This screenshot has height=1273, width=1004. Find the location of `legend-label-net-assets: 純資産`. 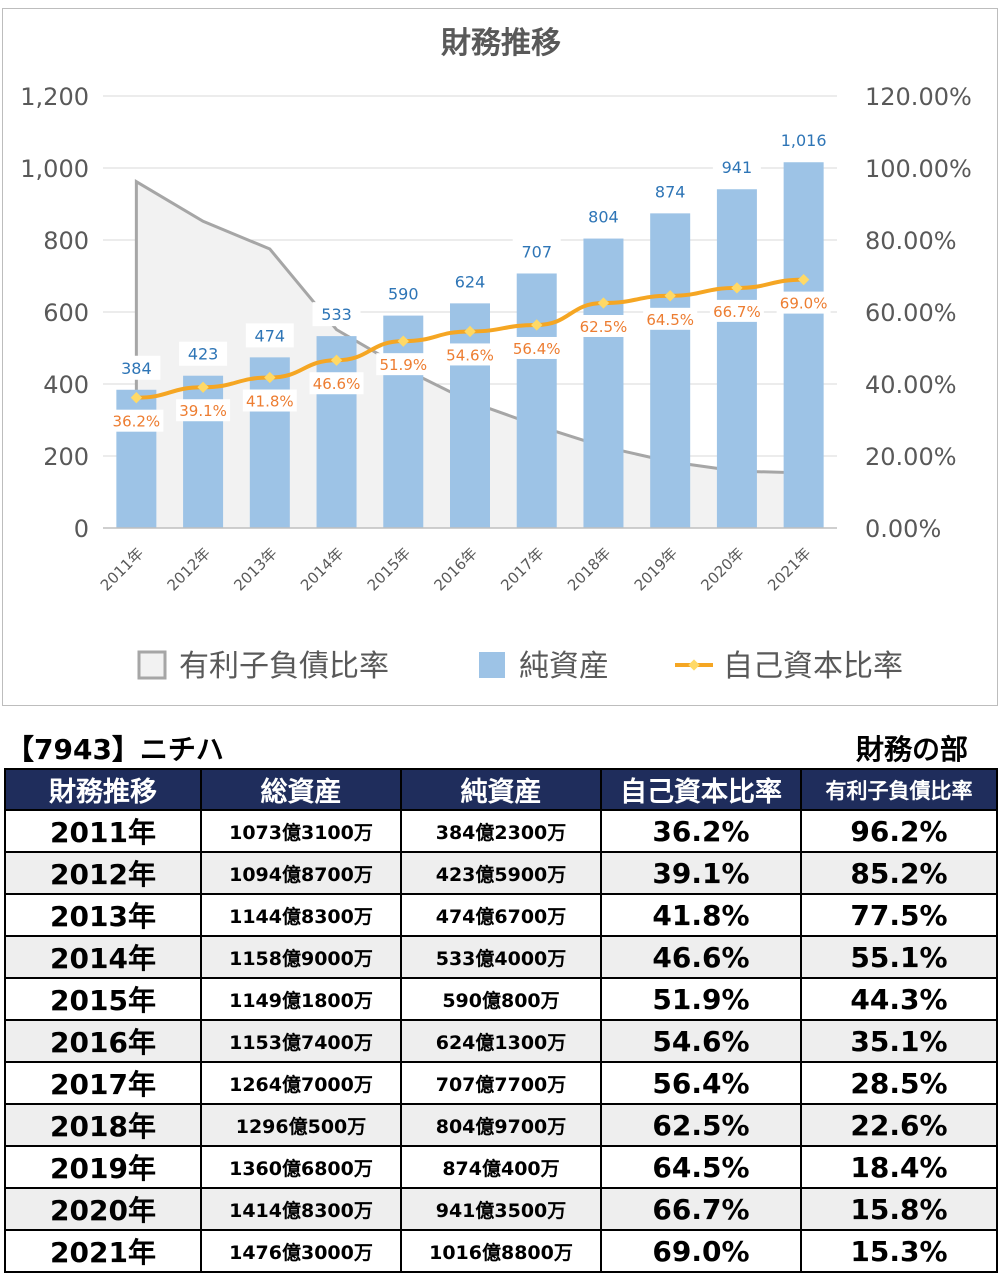

legend-label-net-assets: 純資産 is located at coordinates (564, 666).